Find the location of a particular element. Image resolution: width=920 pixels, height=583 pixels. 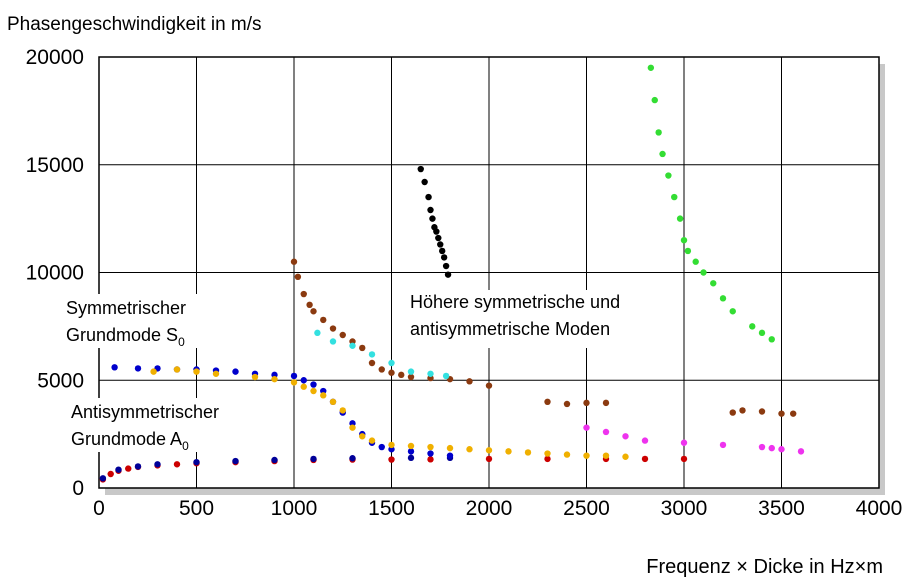

x-tick-label: 1000 is located at coordinates (294, 508).